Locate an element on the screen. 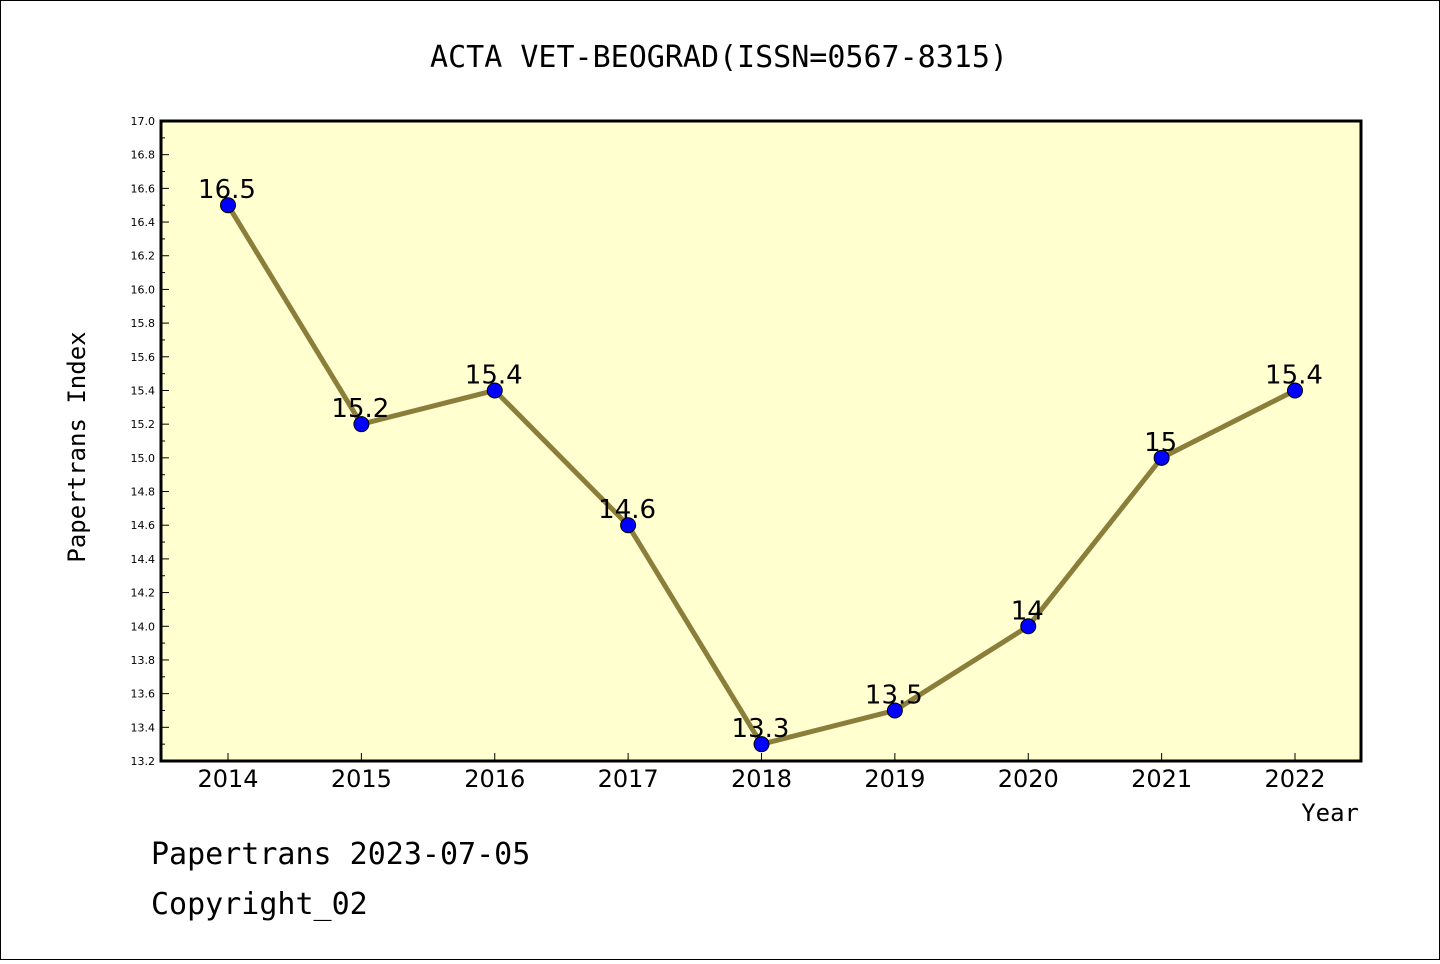 The height and width of the screenshot is (964, 1440). data-label: 14 is located at coordinates (1027, 611).